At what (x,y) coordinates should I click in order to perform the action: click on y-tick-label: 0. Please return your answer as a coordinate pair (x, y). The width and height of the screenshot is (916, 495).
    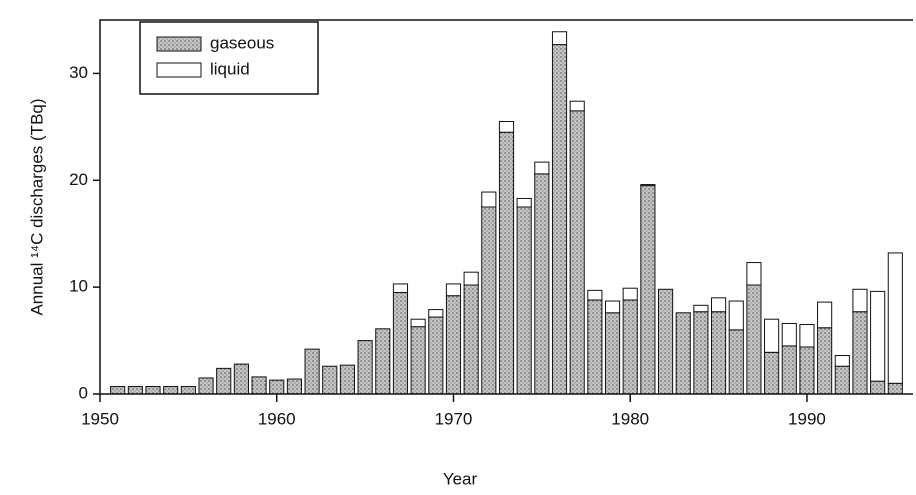
    Looking at the image, I should click on (83, 392).